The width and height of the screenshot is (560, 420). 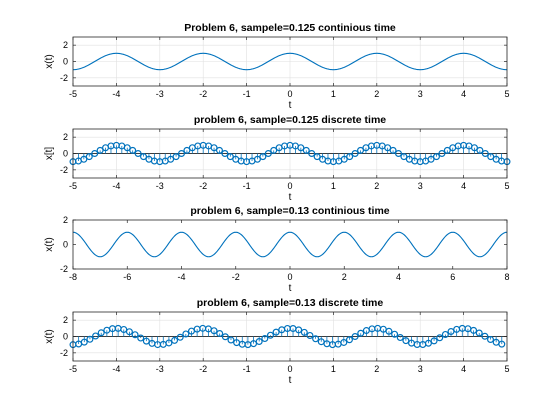 What do you see at coordinates (289, 211) in the screenshot?
I see `subplot-3-title: problem 6, sample=0.13 continious time` at bounding box center [289, 211].